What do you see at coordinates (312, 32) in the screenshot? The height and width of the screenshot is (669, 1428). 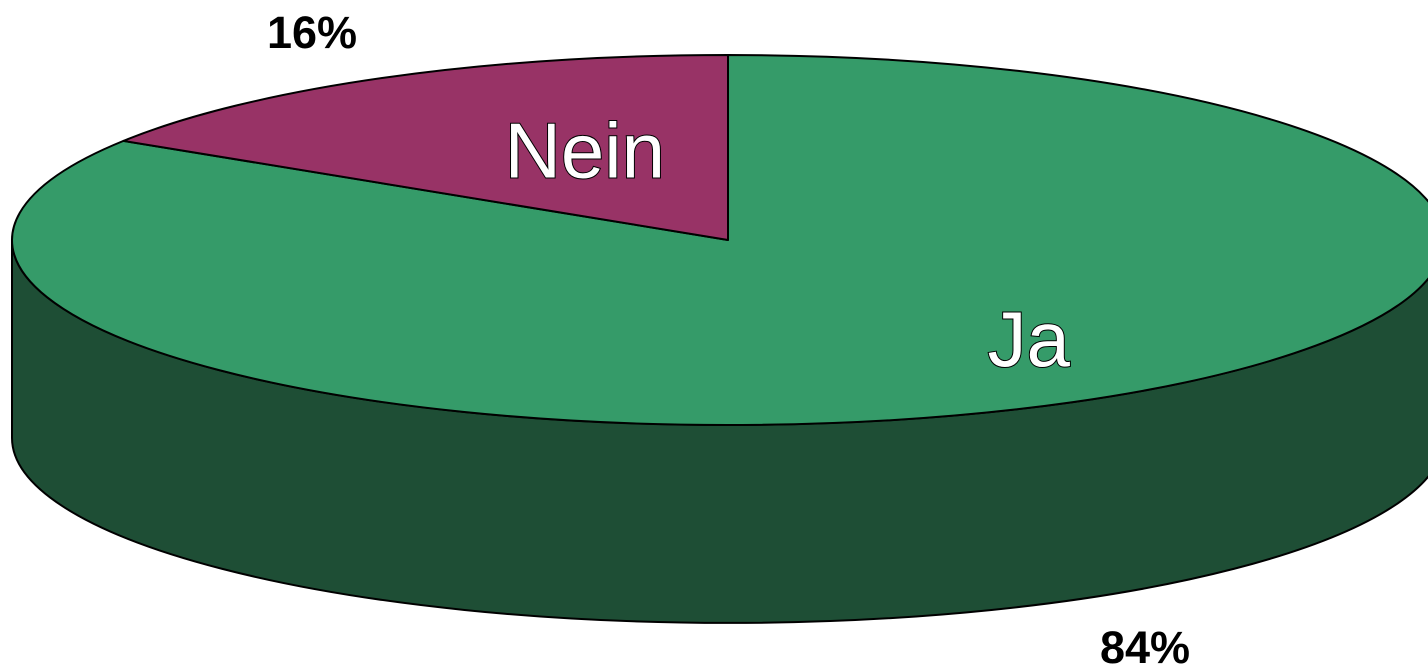 I see `value-label-nein: 16%` at bounding box center [312, 32].